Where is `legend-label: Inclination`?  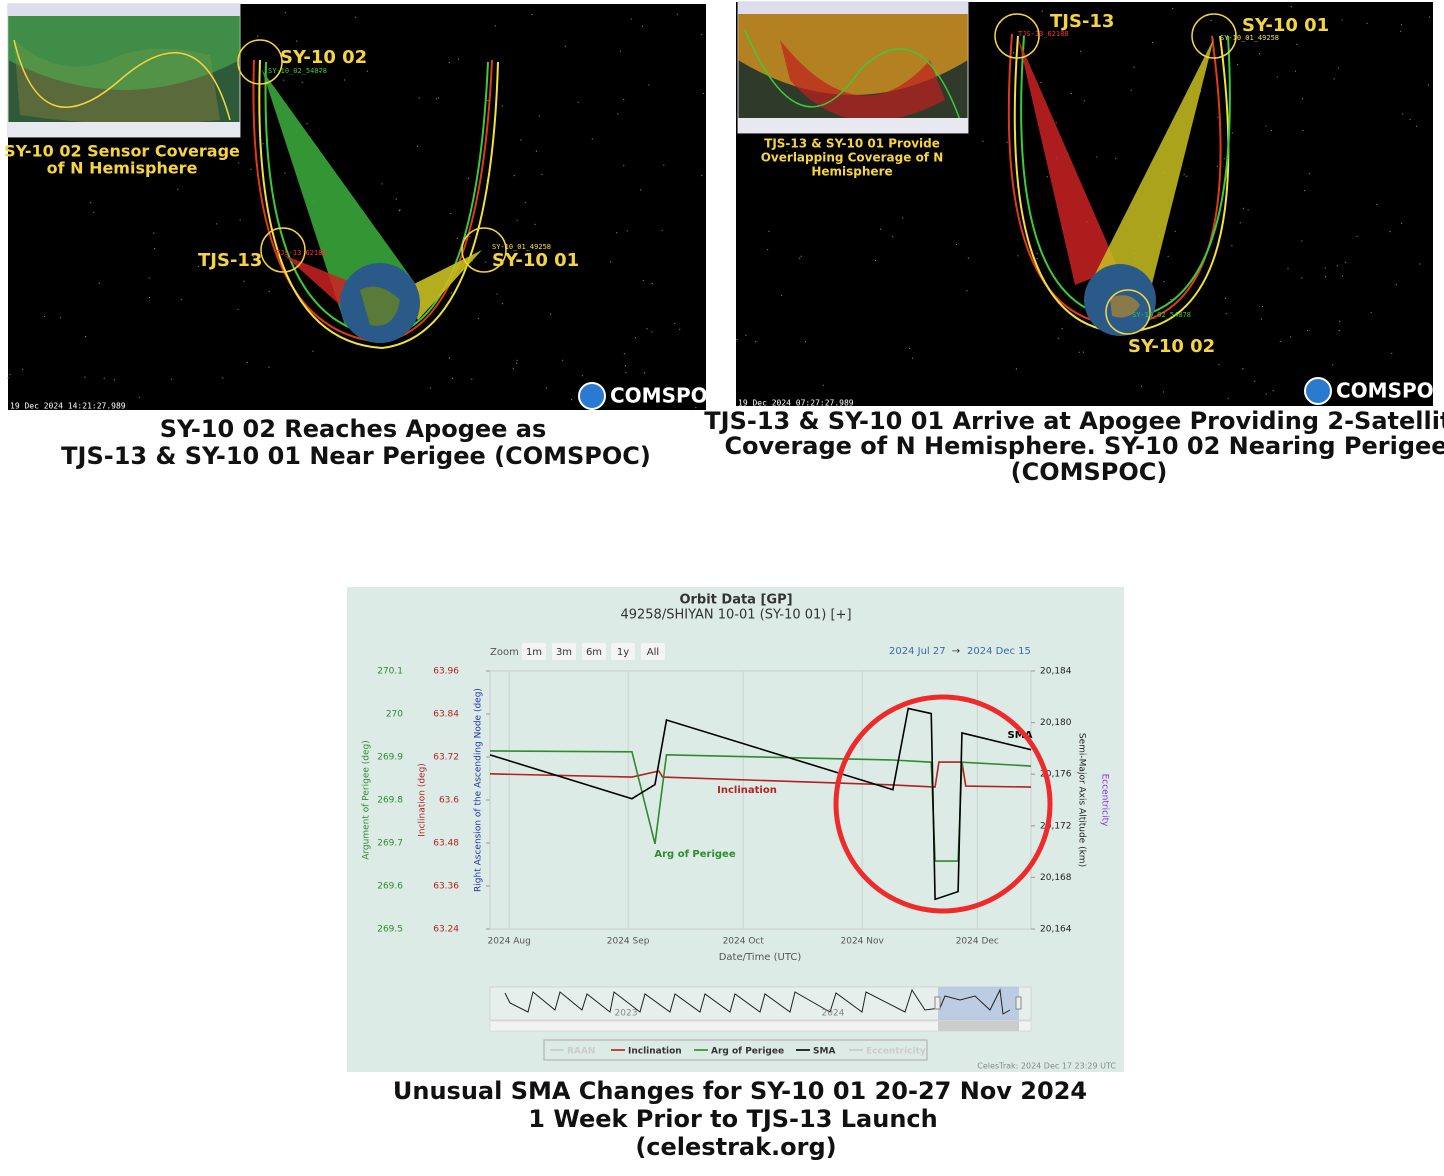 legend-label: Inclination is located at coordinates (655, 1052).